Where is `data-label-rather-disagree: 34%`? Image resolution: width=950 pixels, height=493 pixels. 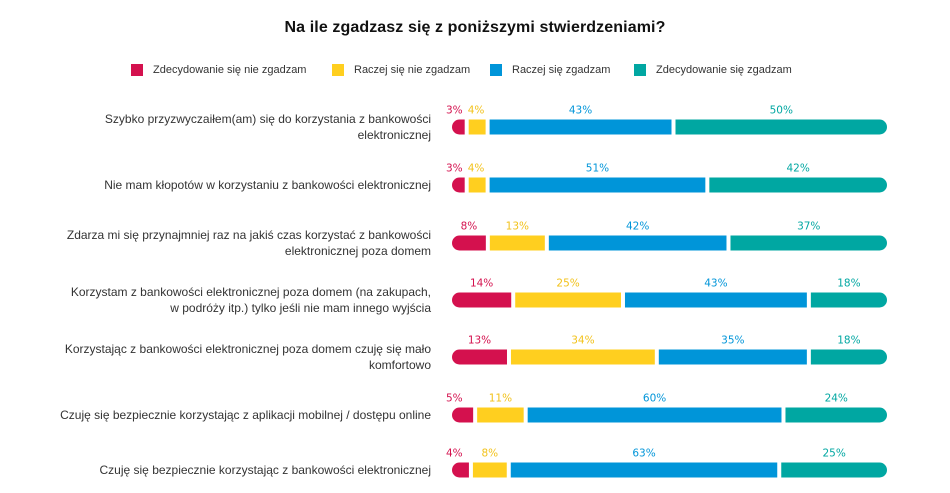 data-label-rather-disagree: 34% is located at coordinates (582, 341).